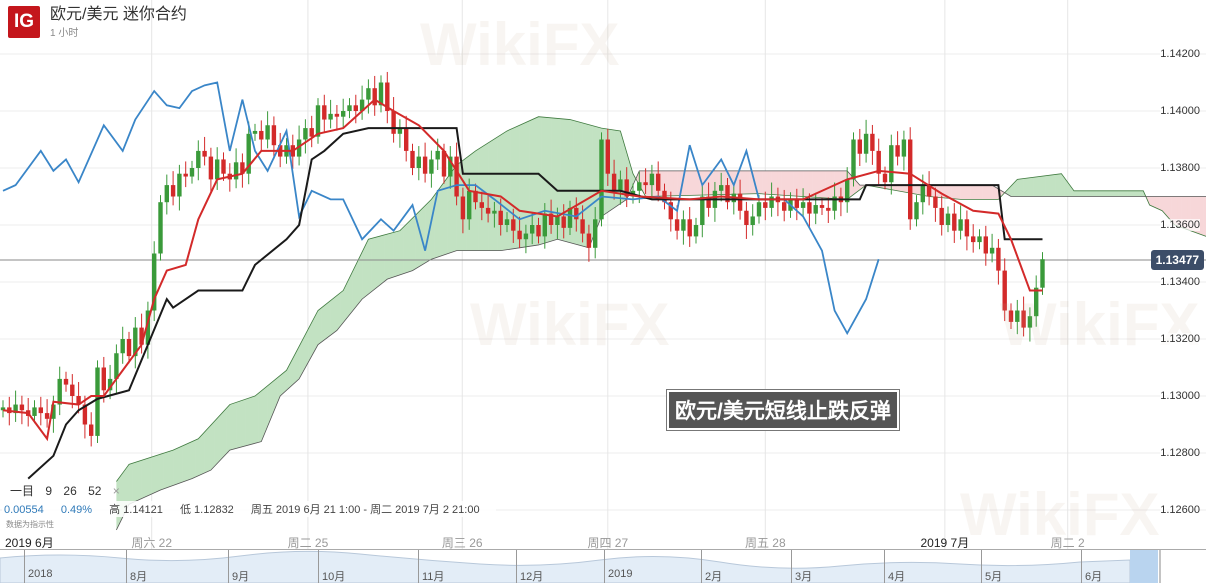 This screenshot has height=584, width=1206. What do you see at coordinates (462, 543) in the screenshot?
I see `time-tick-label: 周三 26` at bounding box center [462, 543].